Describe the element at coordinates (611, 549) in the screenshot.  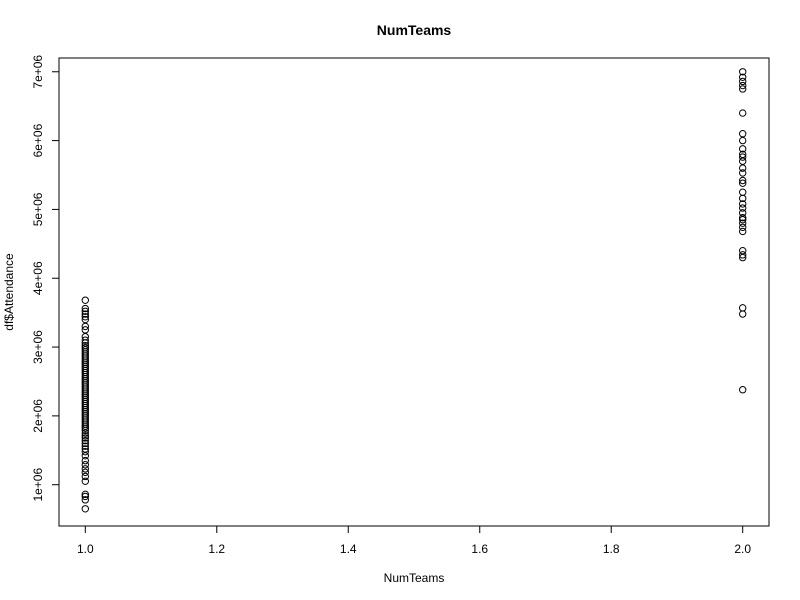
I see `x-tick-label: 1.8` at that location.